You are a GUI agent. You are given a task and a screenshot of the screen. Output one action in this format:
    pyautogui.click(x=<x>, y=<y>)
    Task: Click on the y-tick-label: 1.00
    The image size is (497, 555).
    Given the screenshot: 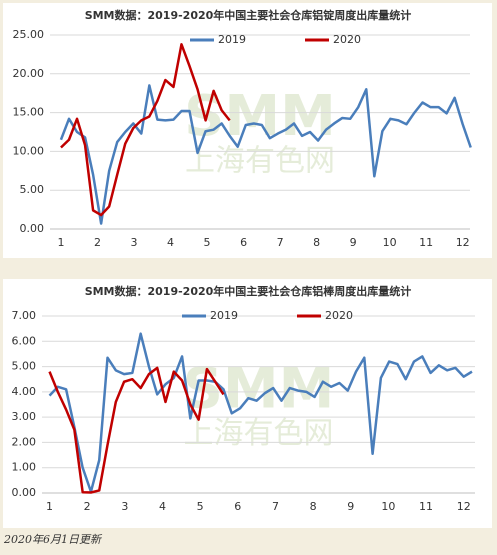 What is the action you would take?
    pyautogui.click(x=24, y=467)
    